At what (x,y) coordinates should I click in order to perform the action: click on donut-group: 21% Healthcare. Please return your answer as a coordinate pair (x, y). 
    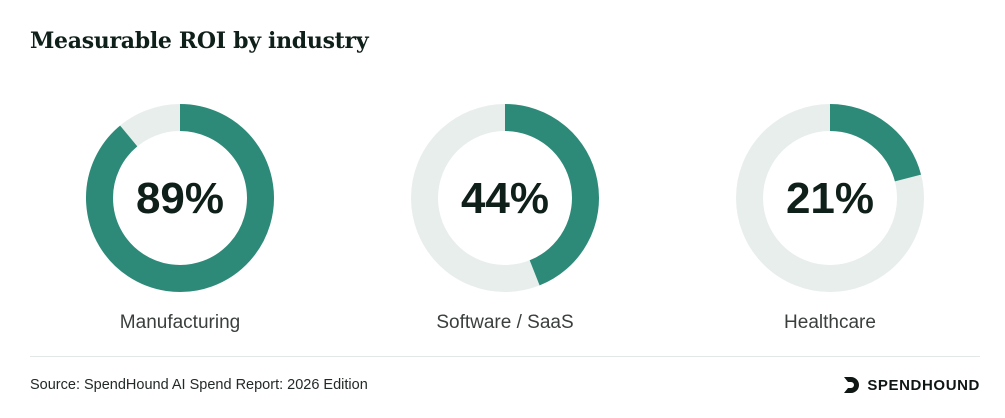
    Looking at the image, I should click on (830, 218).